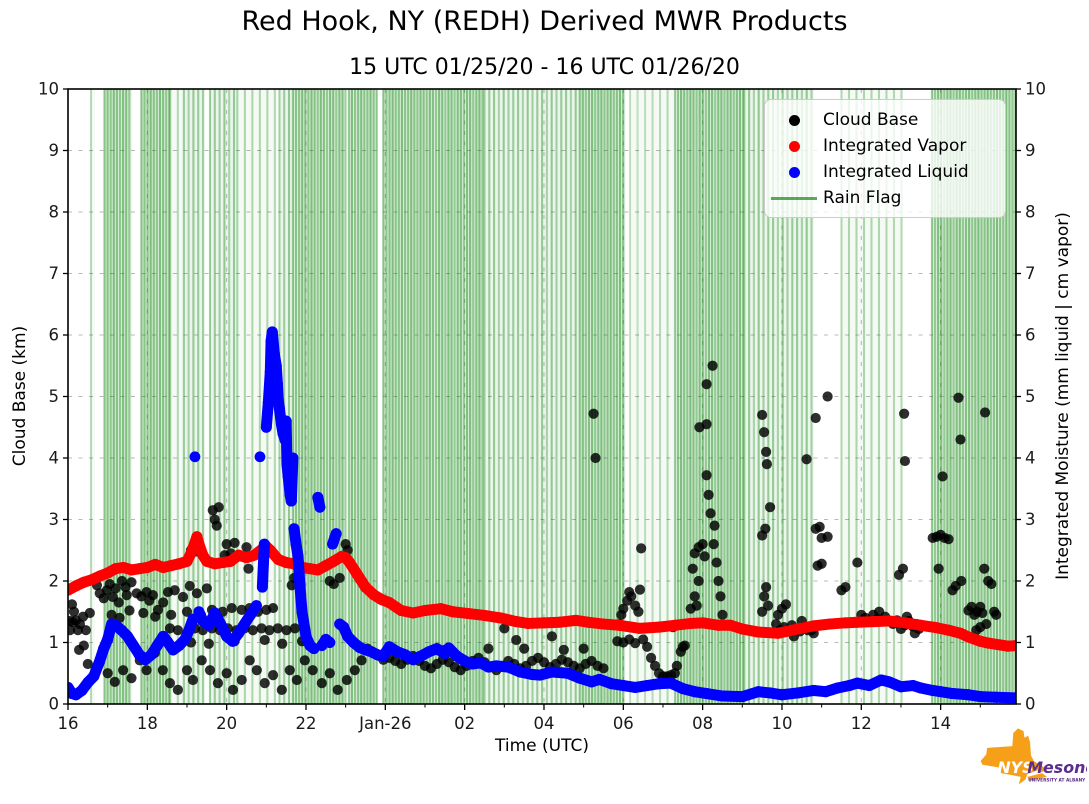 The width and height of the screenshot is (1089, 804). I want to click on logo-name-text: Mesonet, so click(1057, 767).